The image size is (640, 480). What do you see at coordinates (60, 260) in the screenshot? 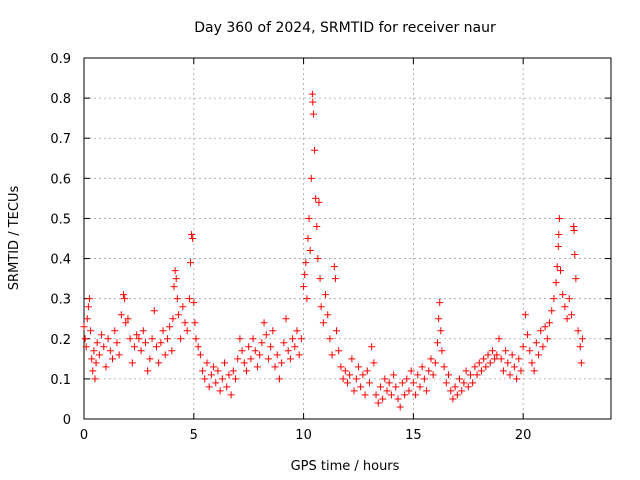
I see `y-tick-label: 0.4` at bounding box center [60, 260].